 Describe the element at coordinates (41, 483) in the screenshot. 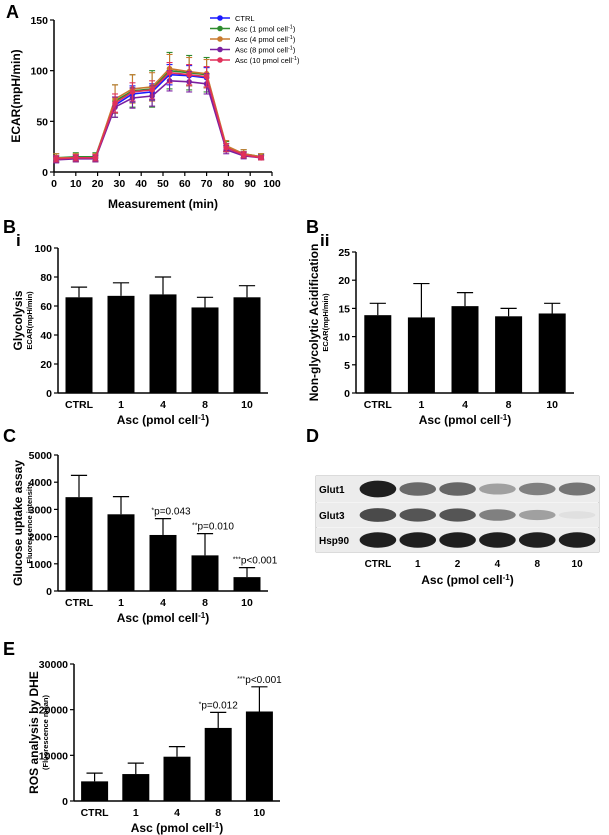

I see `y-tick-label: 4000` at that location.